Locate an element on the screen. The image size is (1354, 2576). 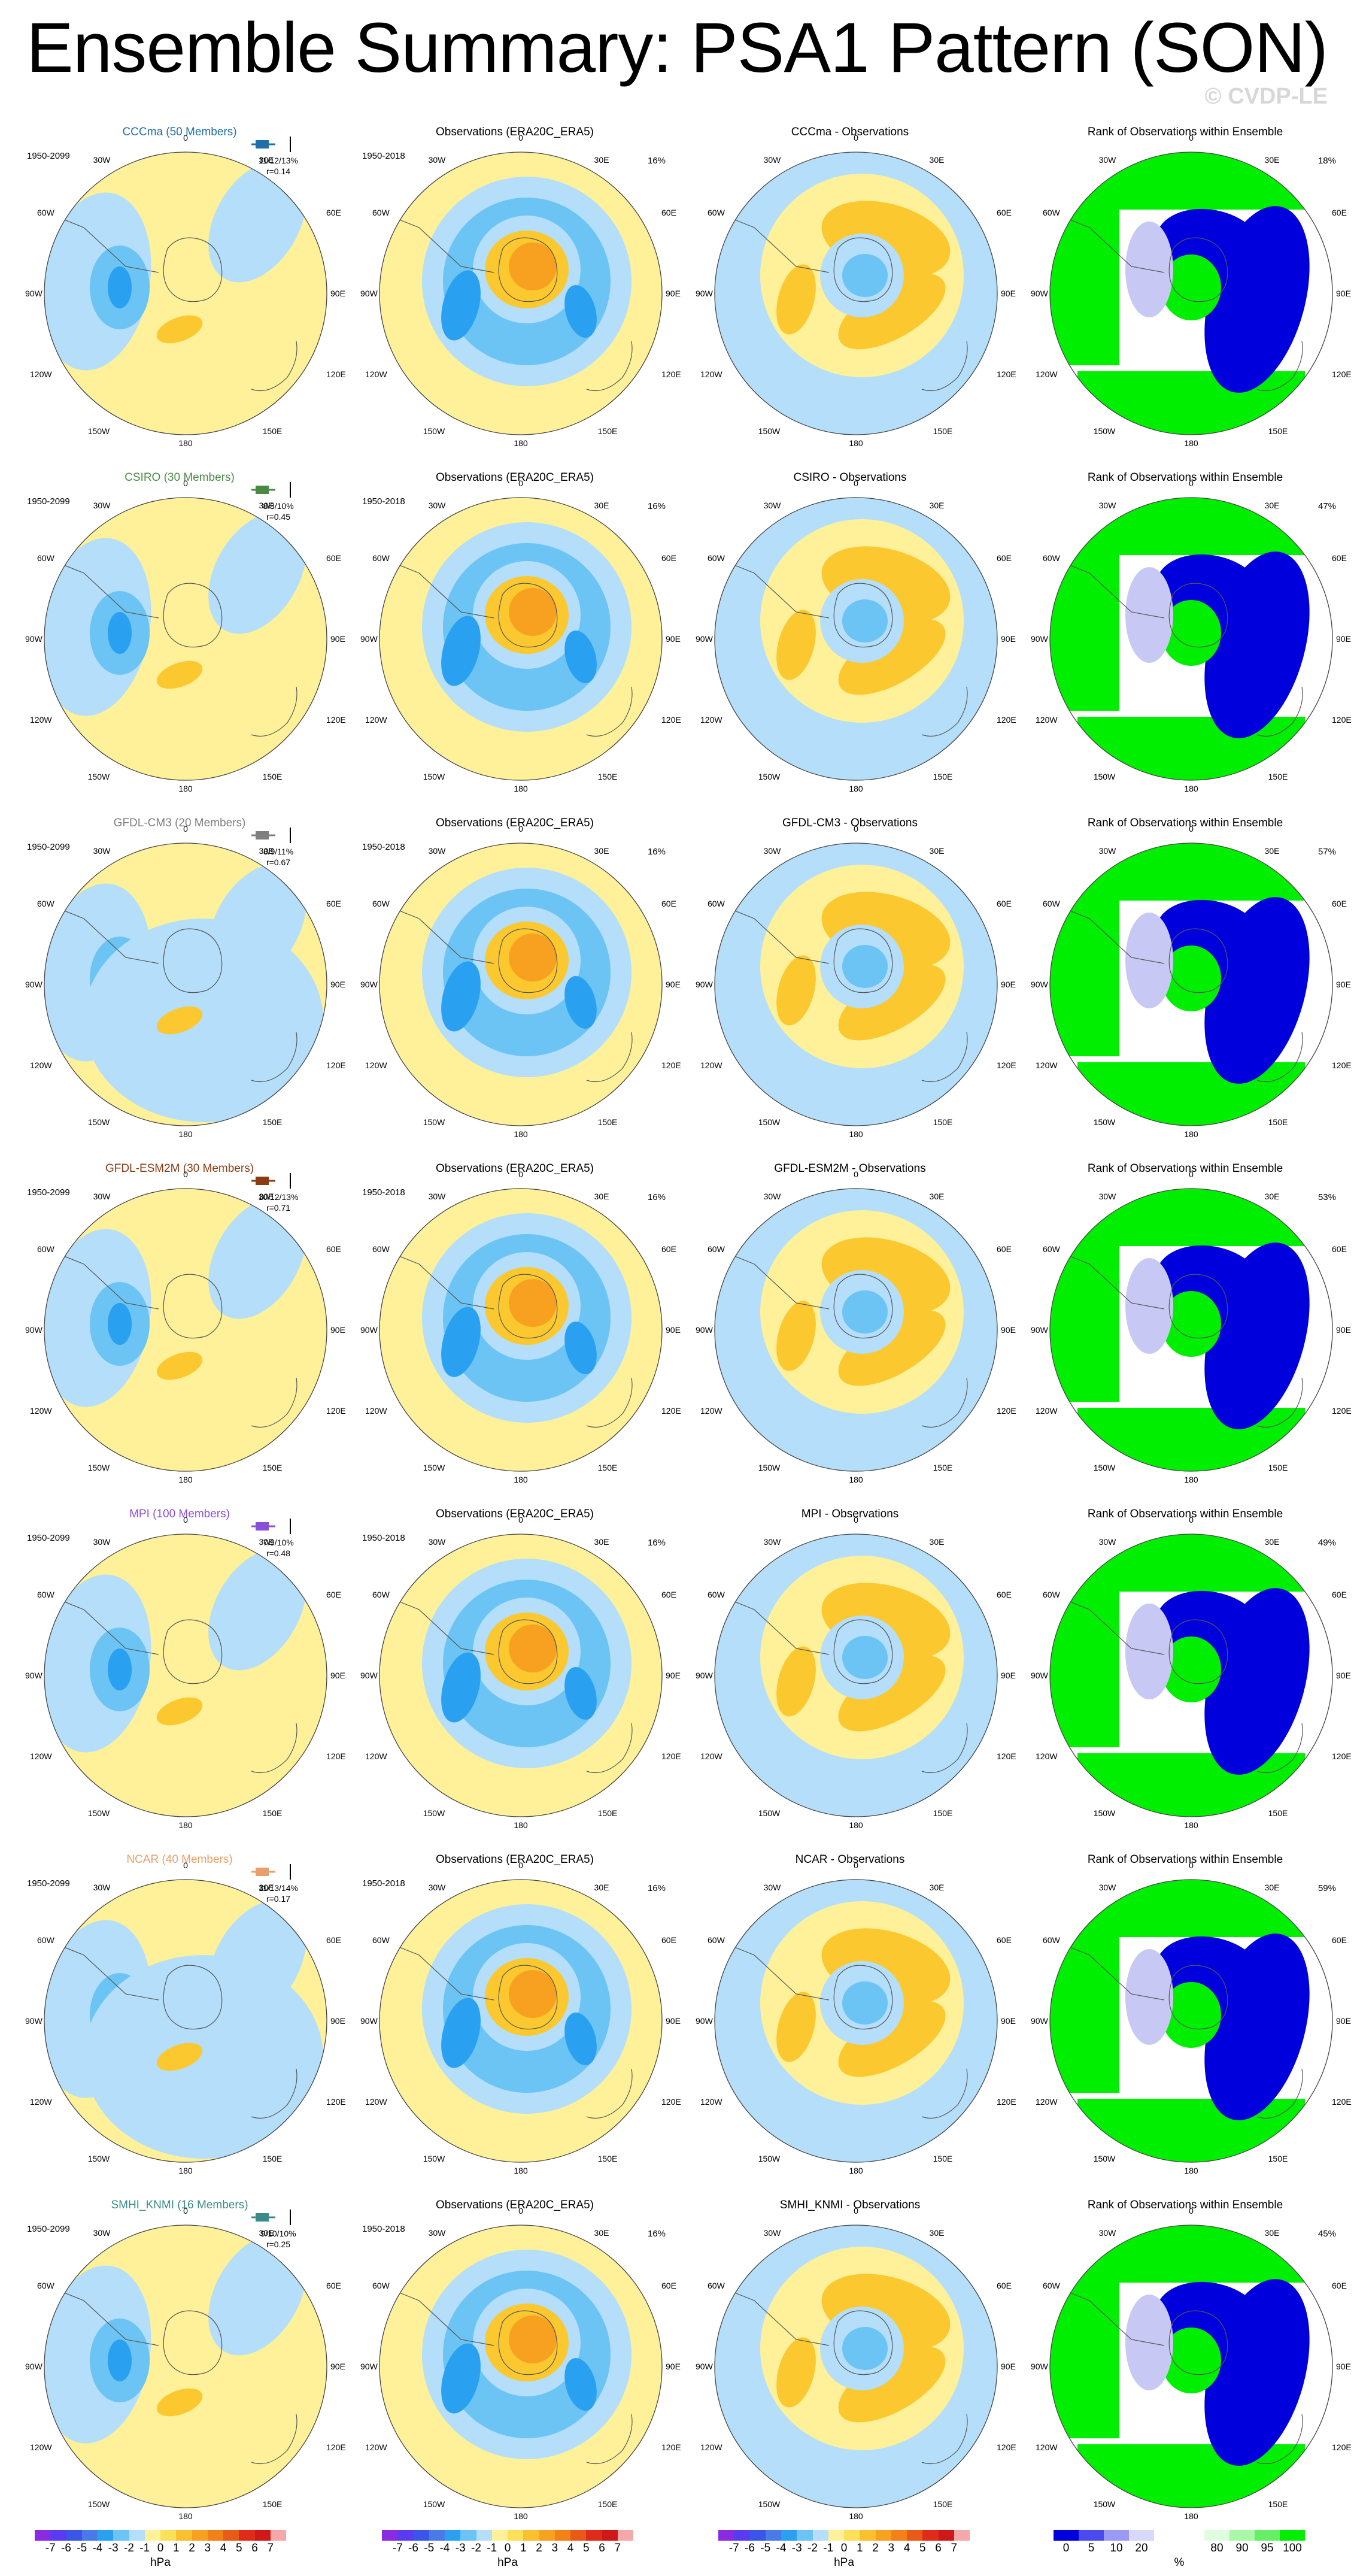
colorbar-tick-label: 5 is located at coordinates (586, 2548).